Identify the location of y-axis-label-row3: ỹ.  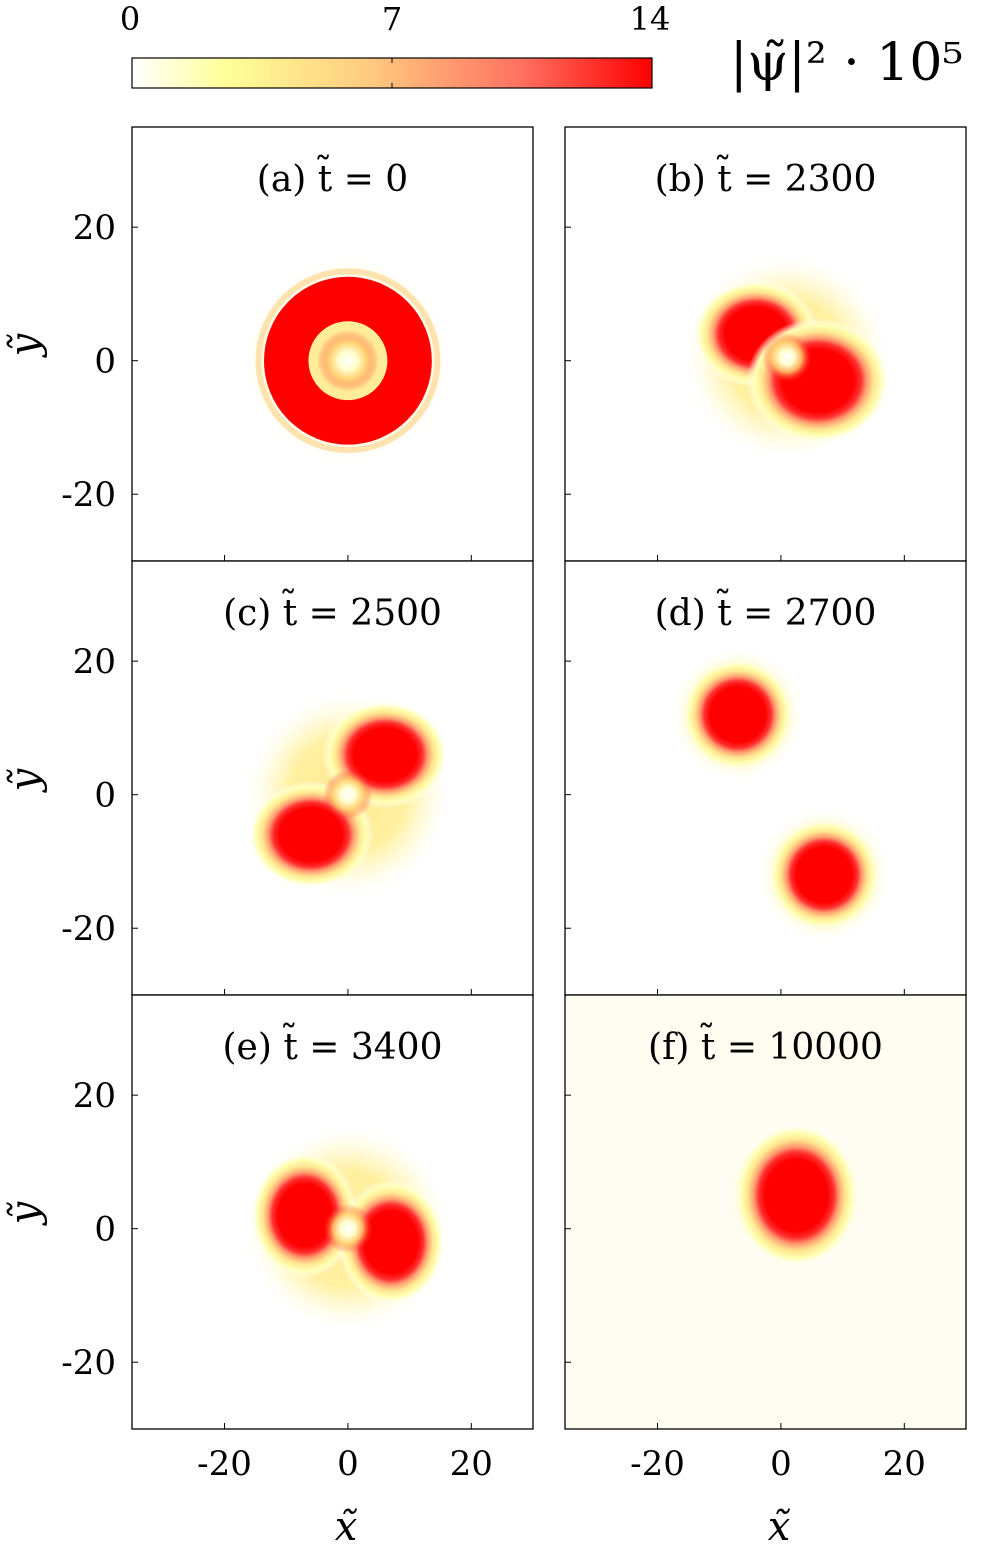
(25, 1213).